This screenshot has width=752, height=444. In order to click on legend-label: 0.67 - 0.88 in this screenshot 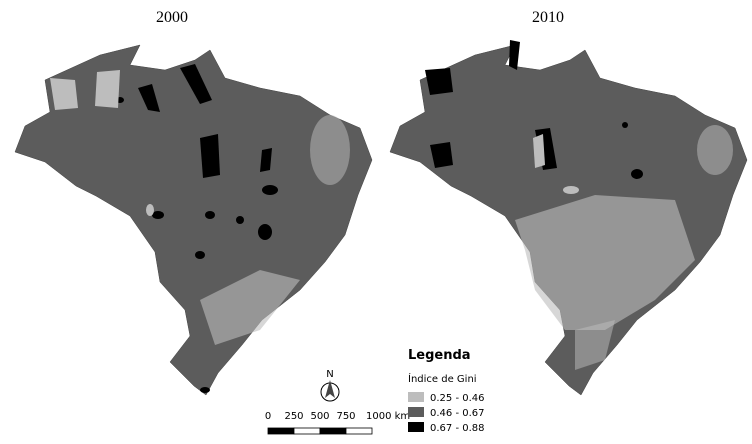, I will do `click(457, 428)`.